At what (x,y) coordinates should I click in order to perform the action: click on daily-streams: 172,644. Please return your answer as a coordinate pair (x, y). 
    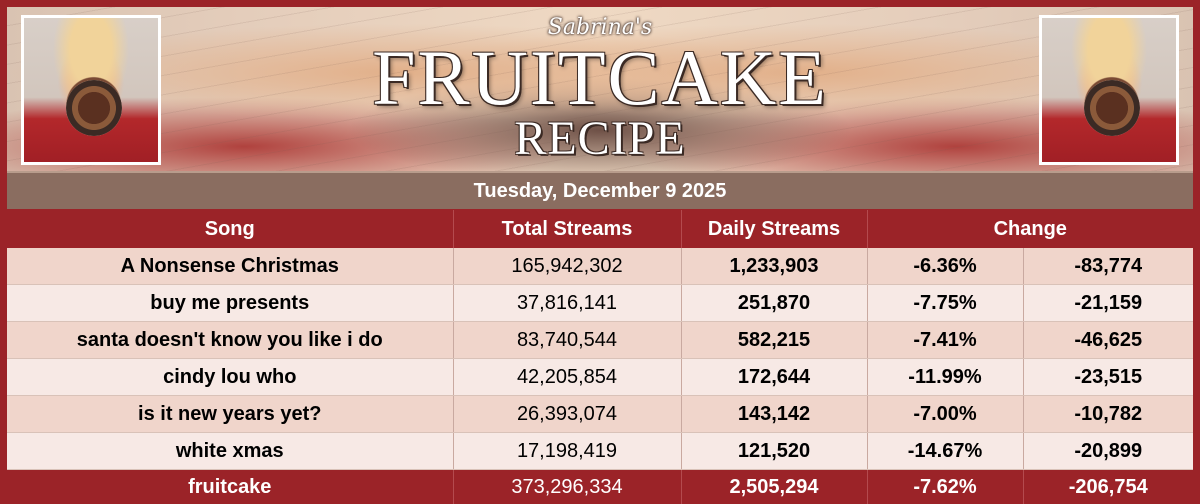
    Looking at the image, I should click on (774, 377).